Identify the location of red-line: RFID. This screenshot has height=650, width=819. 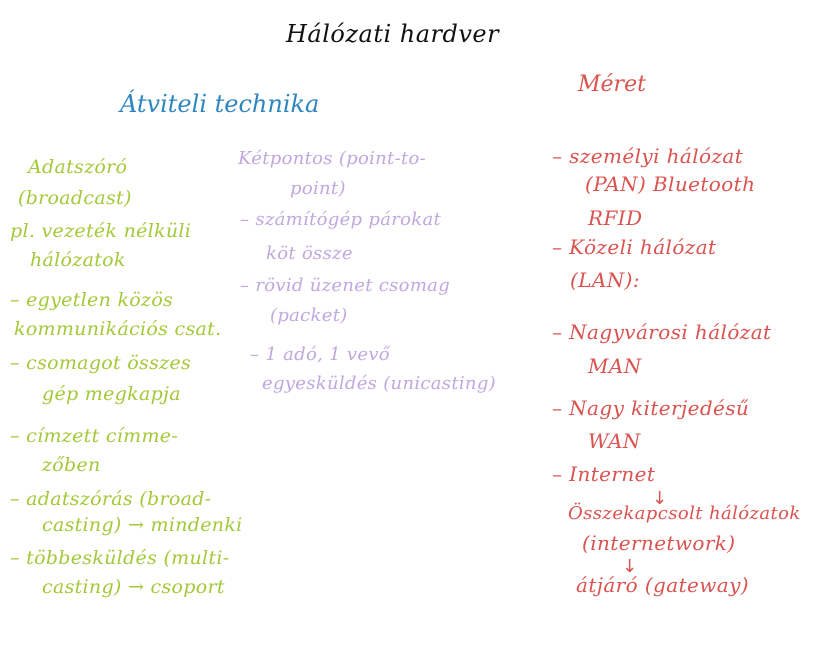
(615, 218).